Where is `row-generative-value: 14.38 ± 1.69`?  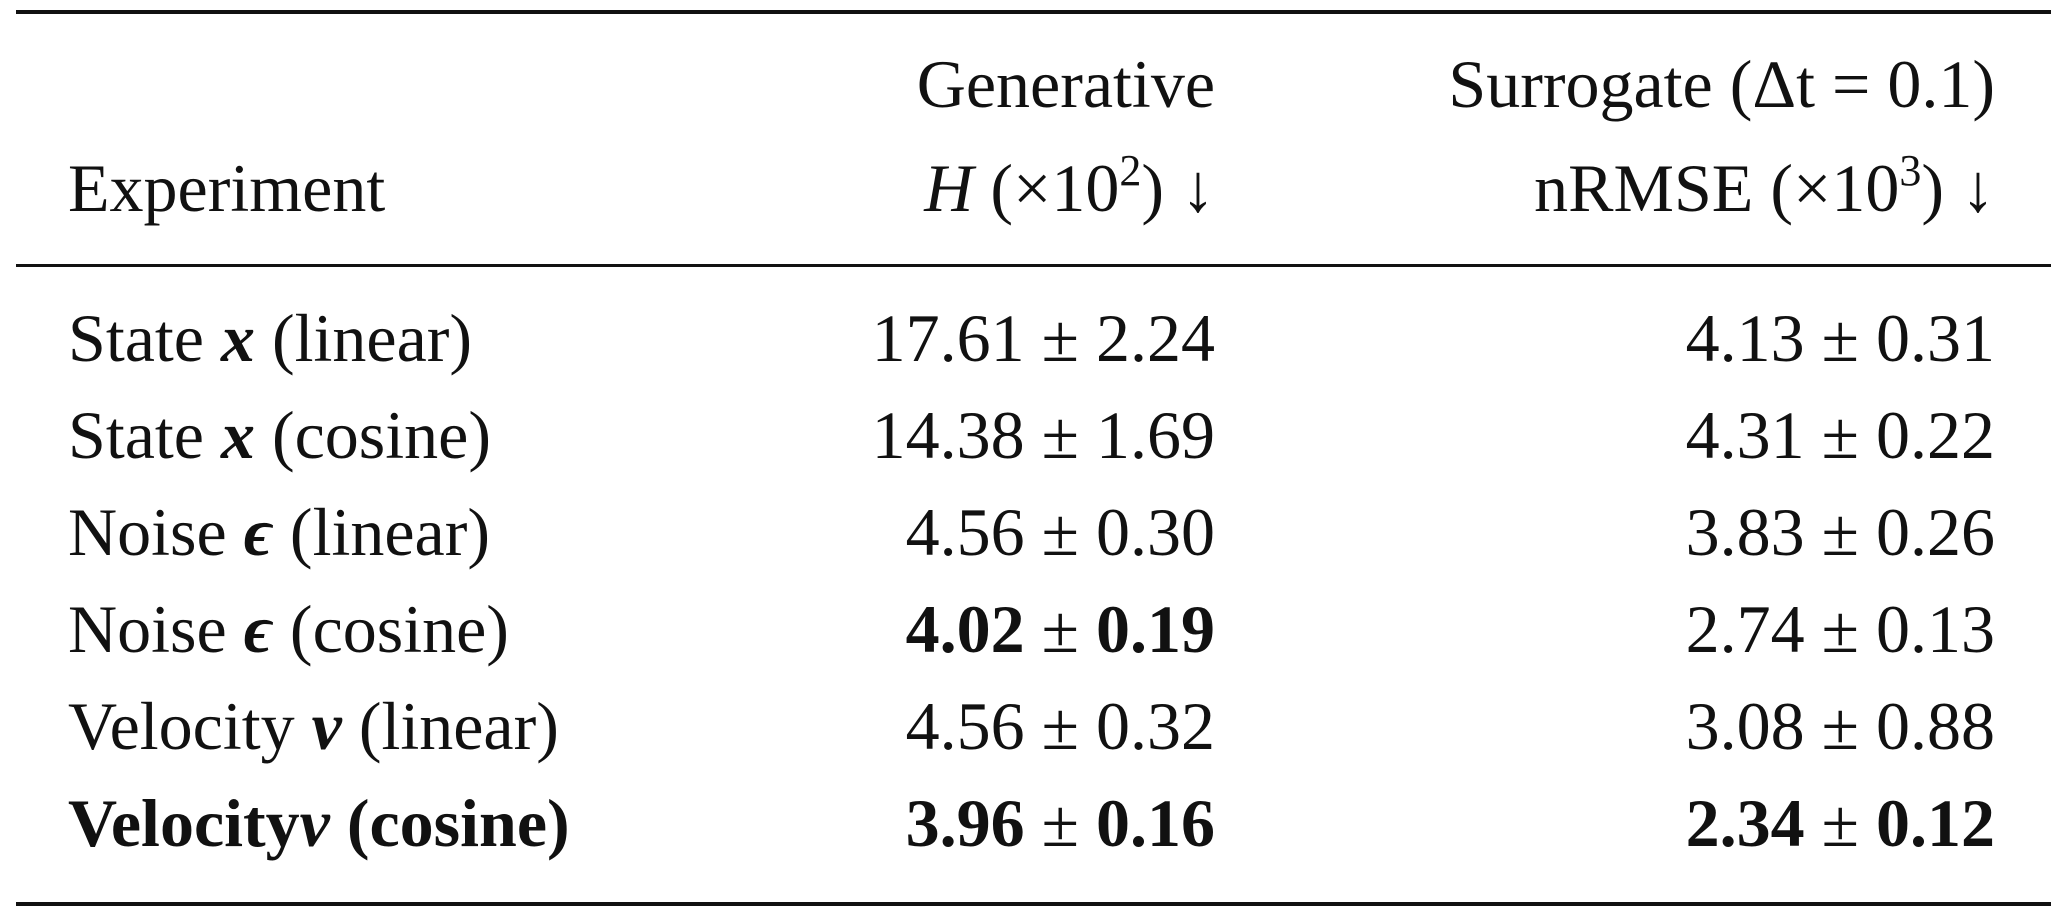
row-generative-value: 14.38 ± 1.69 is located at coordinates (1043, 435).